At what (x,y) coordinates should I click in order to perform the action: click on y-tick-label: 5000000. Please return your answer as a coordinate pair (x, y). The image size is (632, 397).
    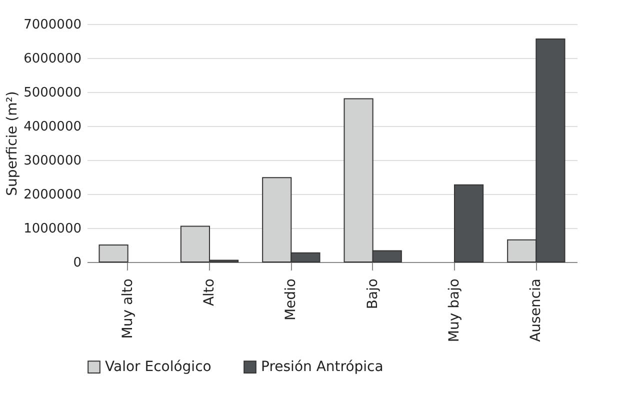
    Looking at the image, I should click on (53, 93).